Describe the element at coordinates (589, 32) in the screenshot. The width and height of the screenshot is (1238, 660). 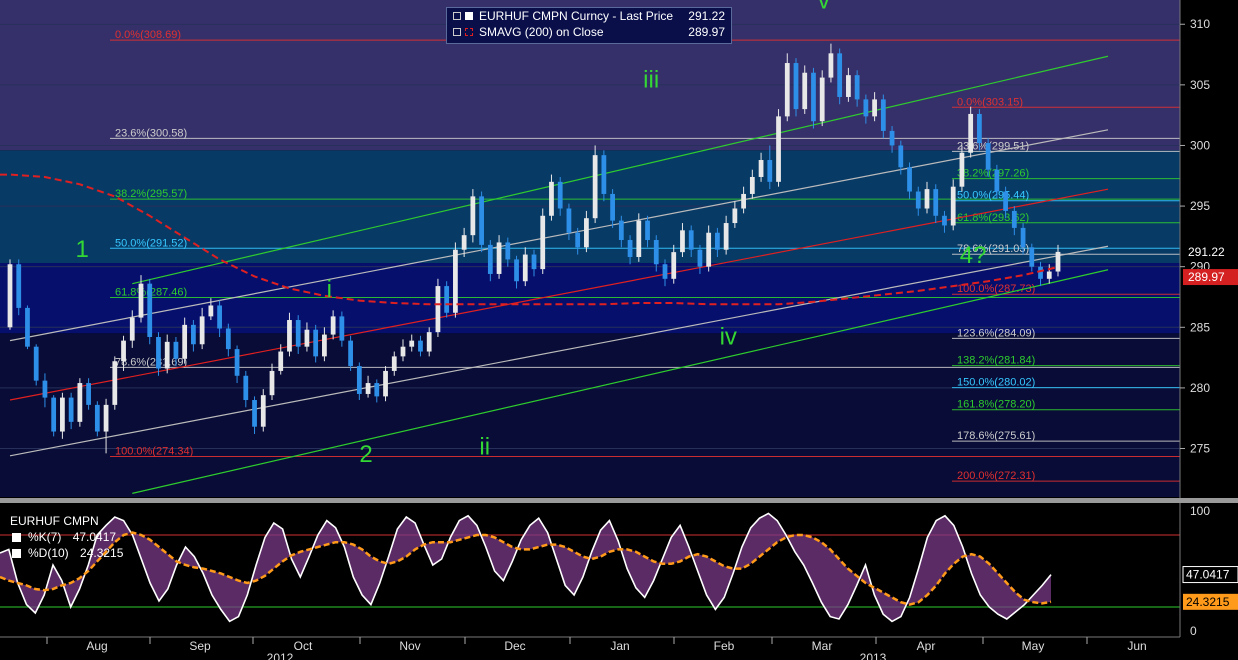
I see `legend-row-sma: SMAVG (200) on Close 289.97` at that location.